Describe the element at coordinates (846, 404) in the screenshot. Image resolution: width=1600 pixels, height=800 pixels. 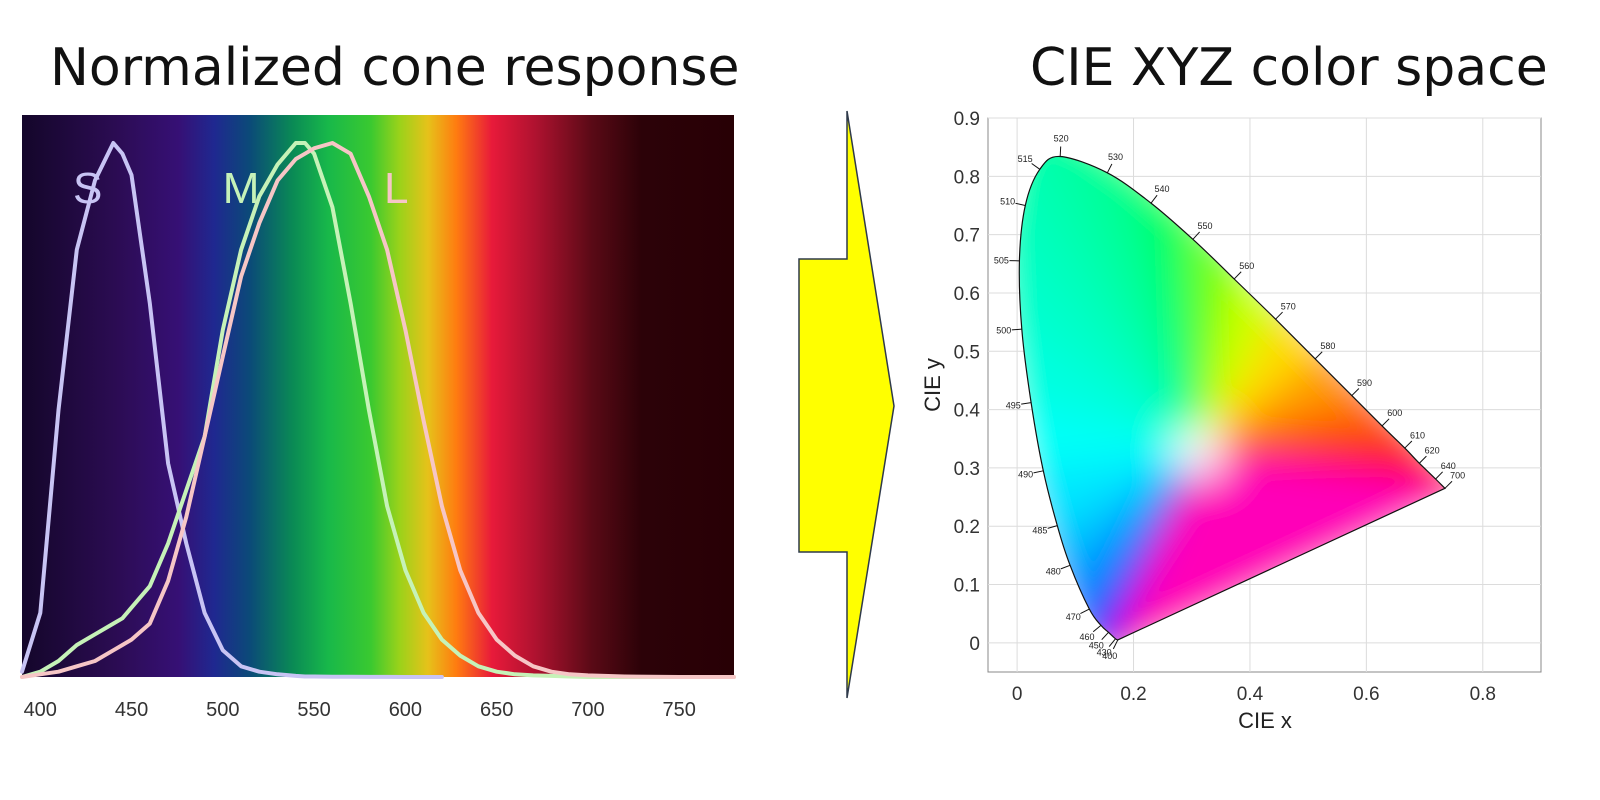
I see `arrow-icon` at that location.